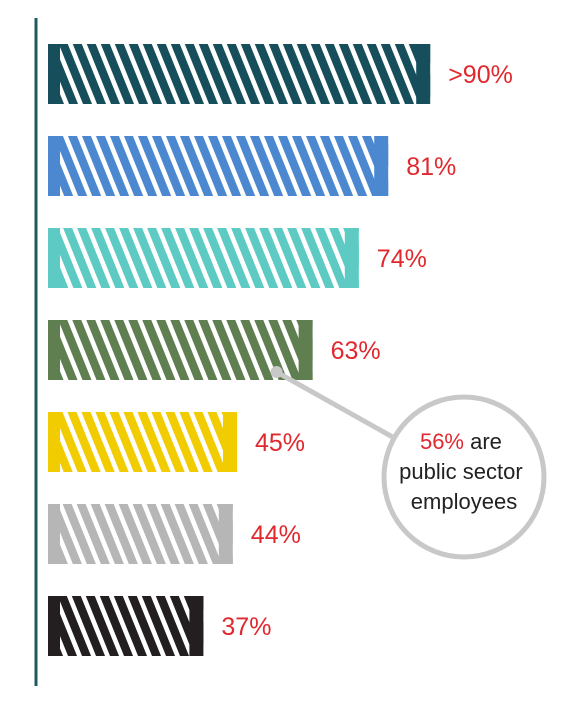  What do you see at coordinates (480, 75) in the screenshot?
I see `value-label-1: >90%` at bounding box center [480, 75].